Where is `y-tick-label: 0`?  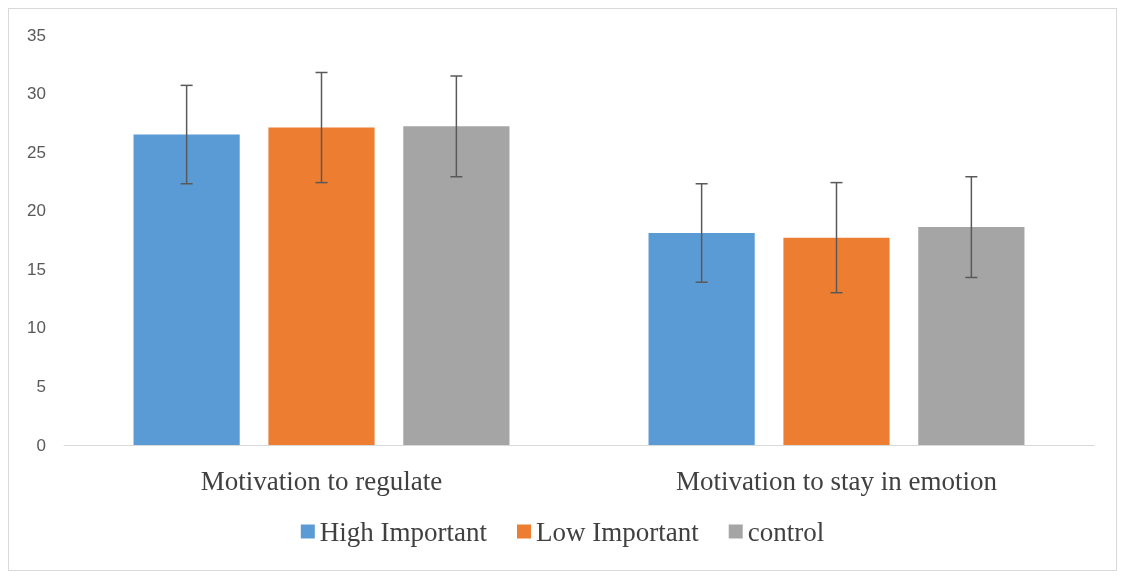 y-tick-label: 0 is located at coordinates (41, 445).